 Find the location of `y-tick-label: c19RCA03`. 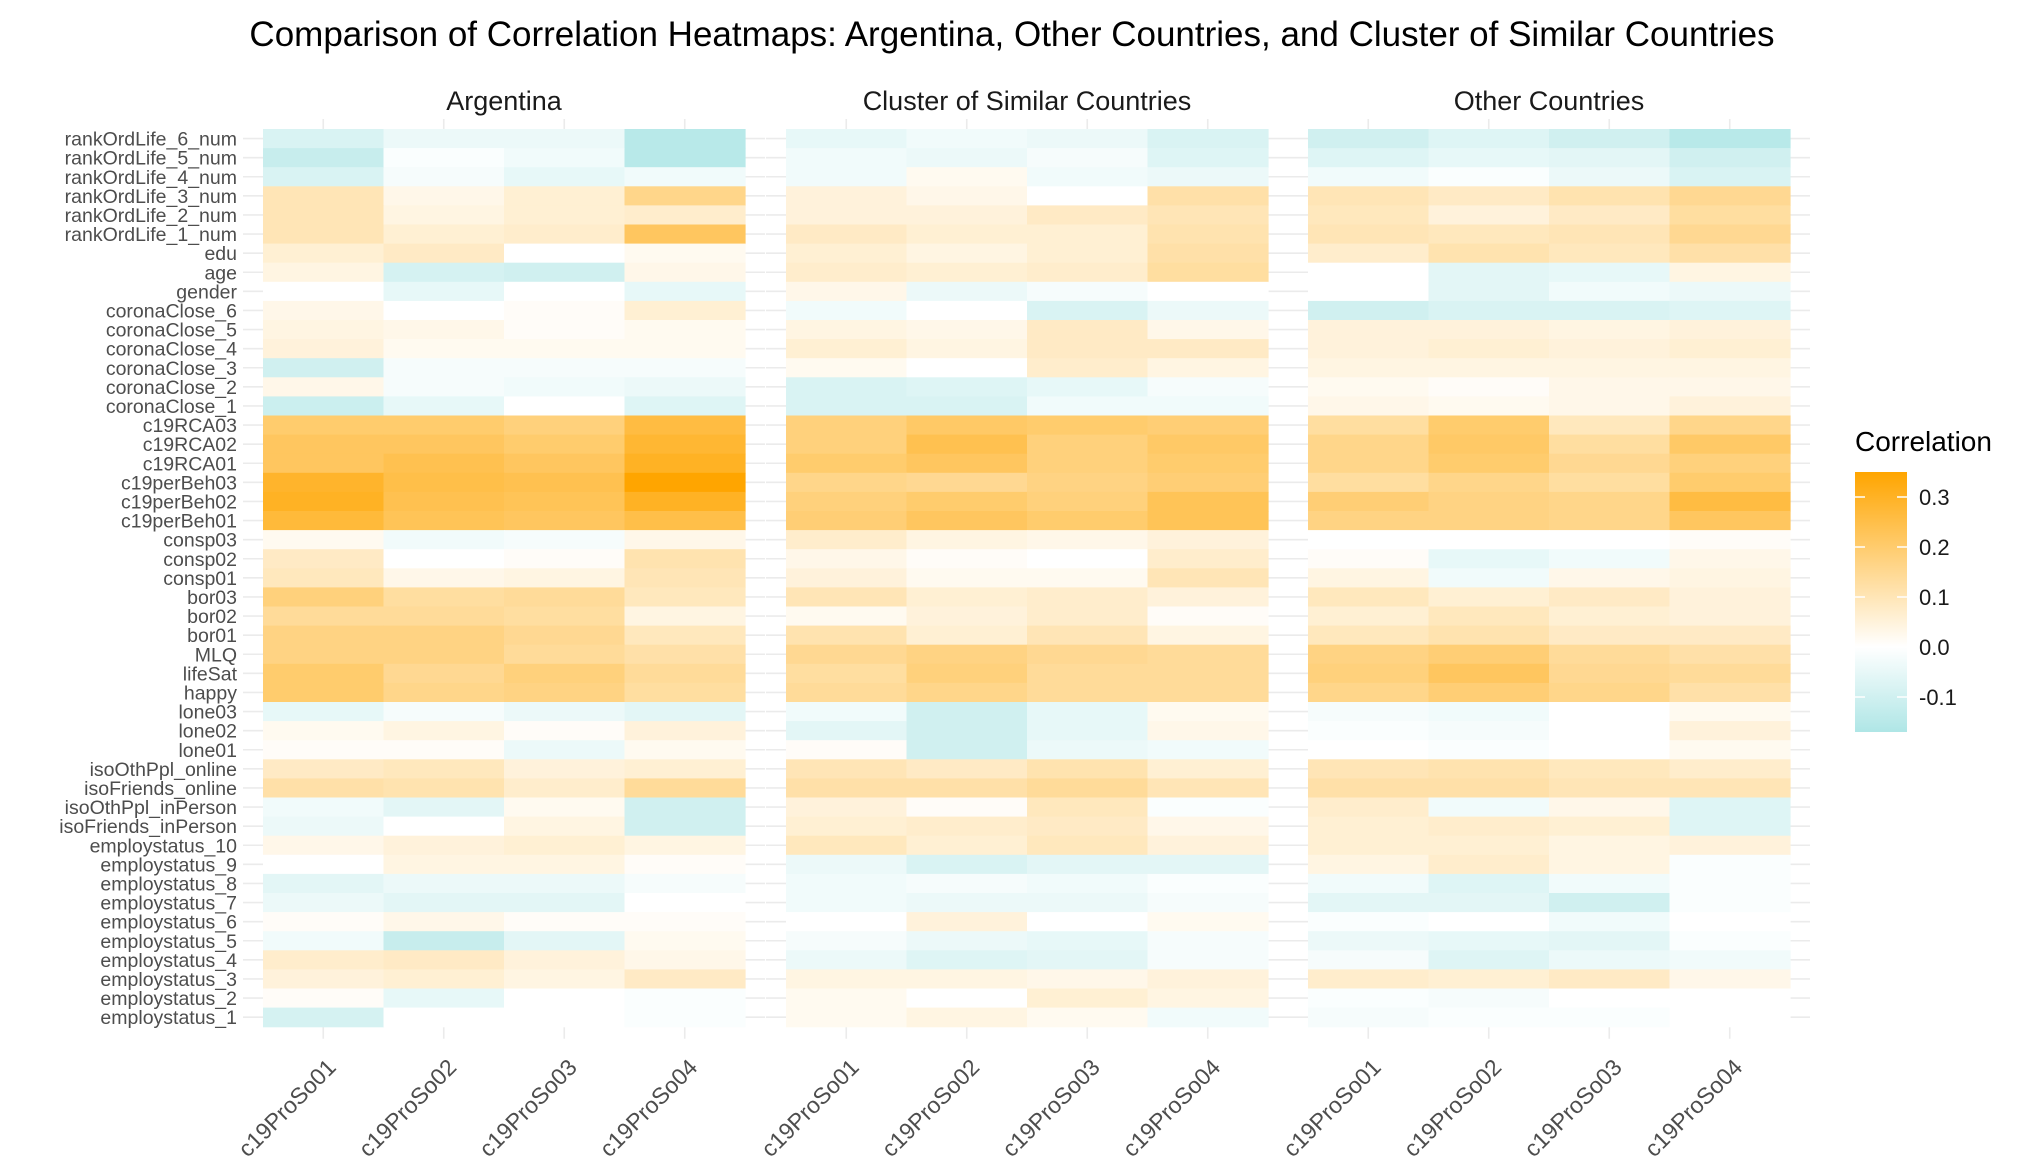

y-tick-label: c19RCA03 is located at coordinates (190, 426).